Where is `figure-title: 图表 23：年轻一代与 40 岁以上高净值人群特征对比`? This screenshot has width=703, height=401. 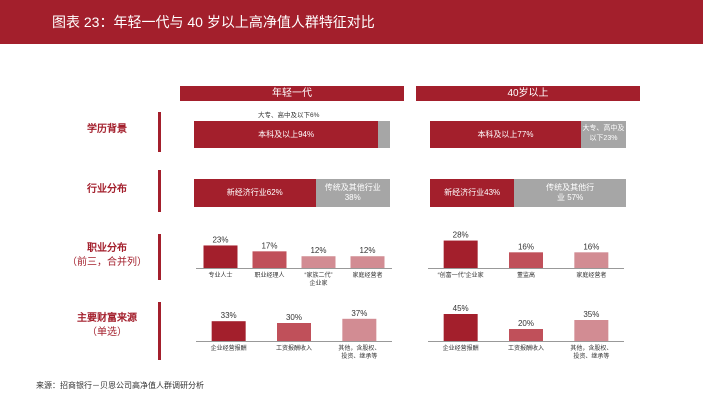 figure-title: 图表 23：年轻一代与 40 岁以上高净值人群特征对比 is located at coordinates (351, 22).